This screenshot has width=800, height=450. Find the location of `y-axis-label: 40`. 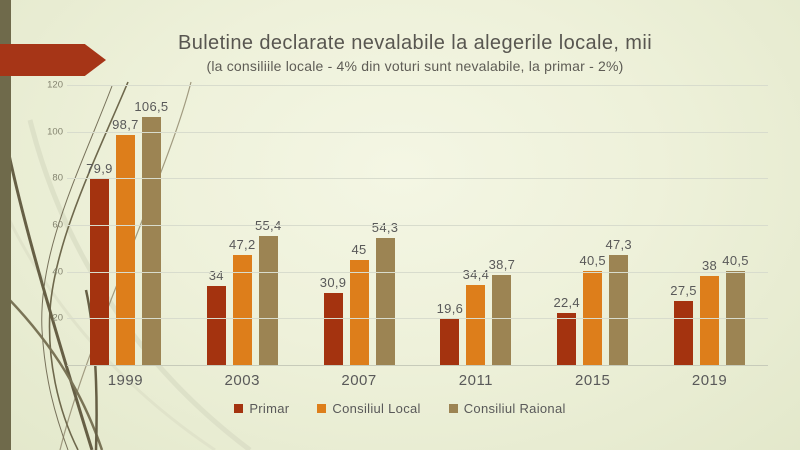

y-axis-label: 40 is located at coordinates (57, 272).